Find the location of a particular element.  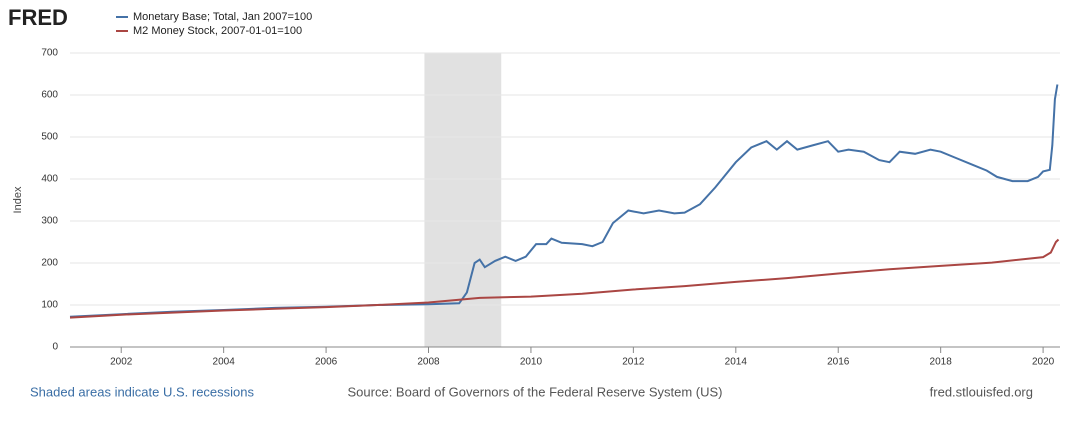

footer-left: Shaded areas indicate U.S. recessions is located at coordinates (142, 391).